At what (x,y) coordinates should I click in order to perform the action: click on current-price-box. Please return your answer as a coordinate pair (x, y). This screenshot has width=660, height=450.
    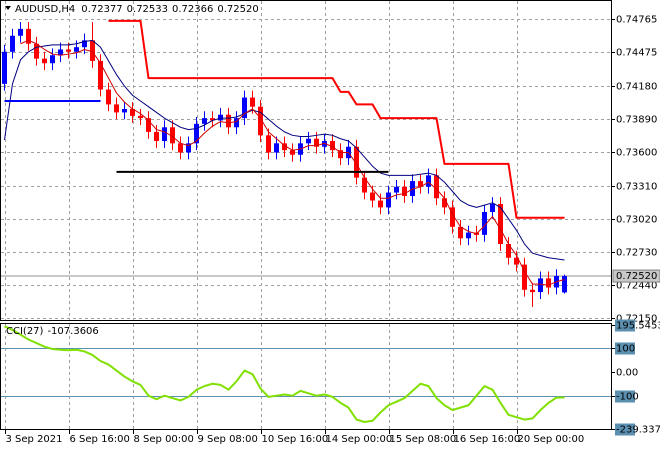
    Looking at the image, I should click on (636, 276).